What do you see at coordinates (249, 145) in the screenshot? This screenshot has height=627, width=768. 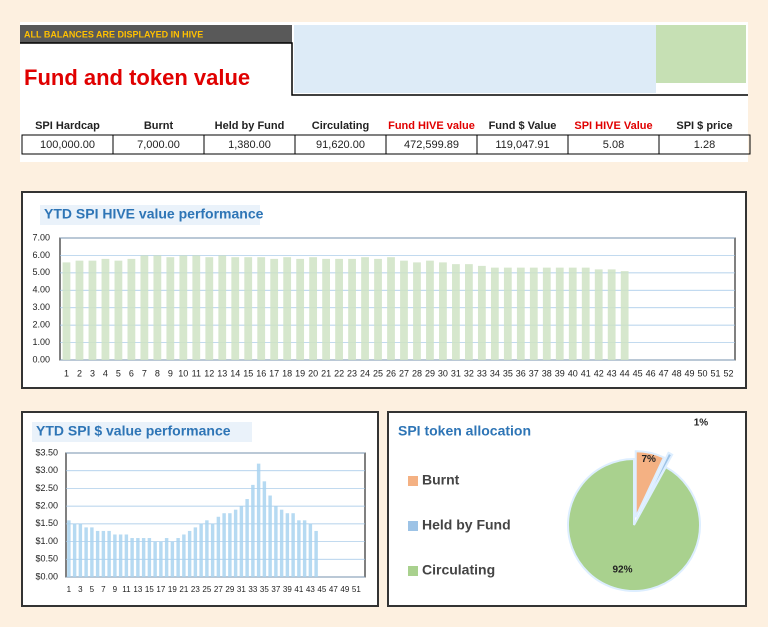 I see `table-value: 1,380.00` at bounding box center [249, 145].